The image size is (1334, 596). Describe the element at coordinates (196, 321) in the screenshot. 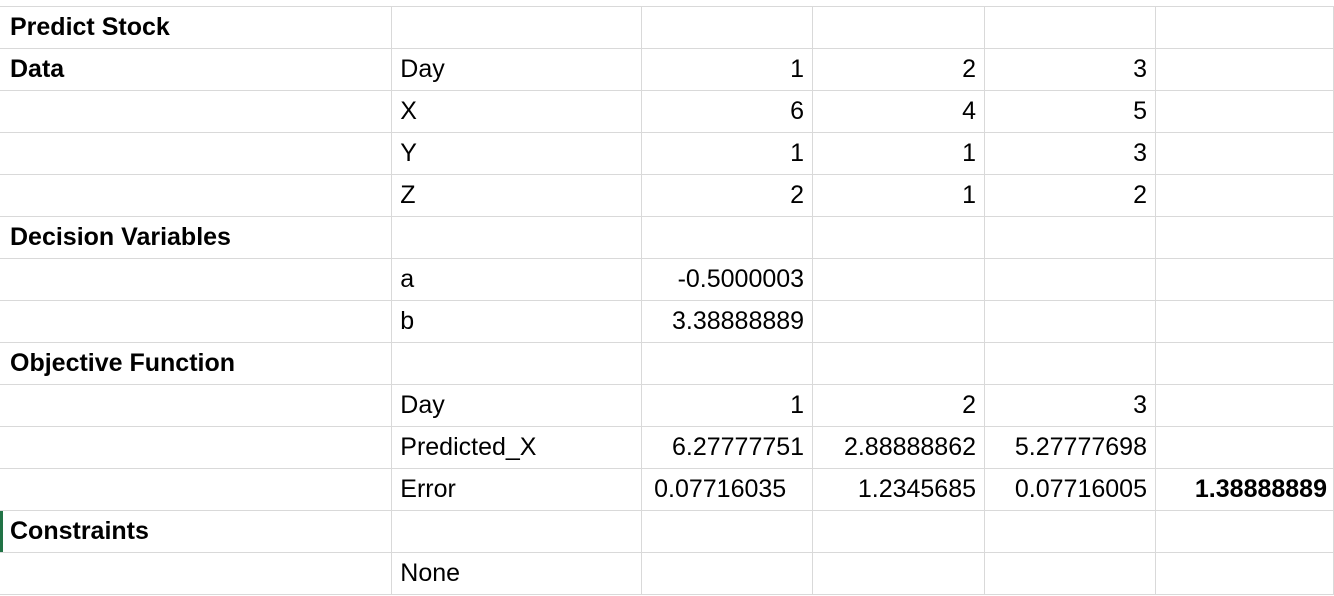

I see `cell-a8` at that location.